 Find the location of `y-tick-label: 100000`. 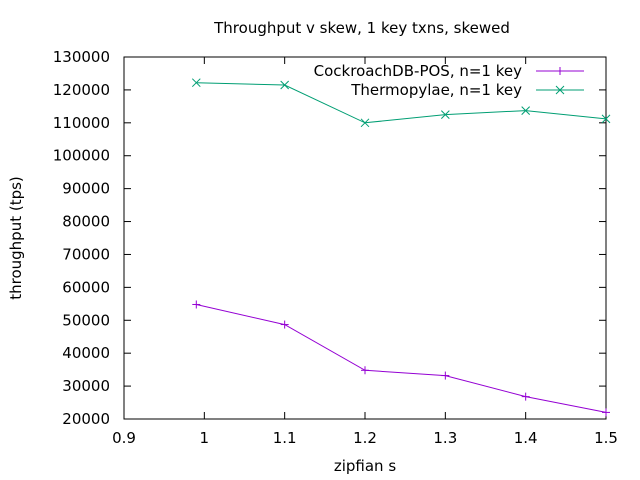

y-tick-label: 100000 is located at coordinates (81, 156).